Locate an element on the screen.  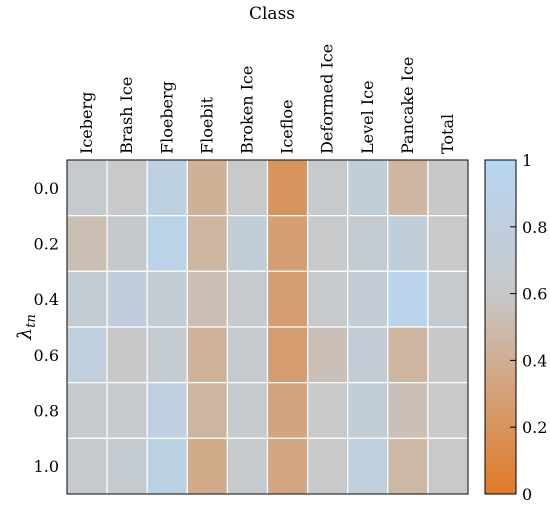
colorbar-tick-label: 0.2 is located at coordinates (534, 427).